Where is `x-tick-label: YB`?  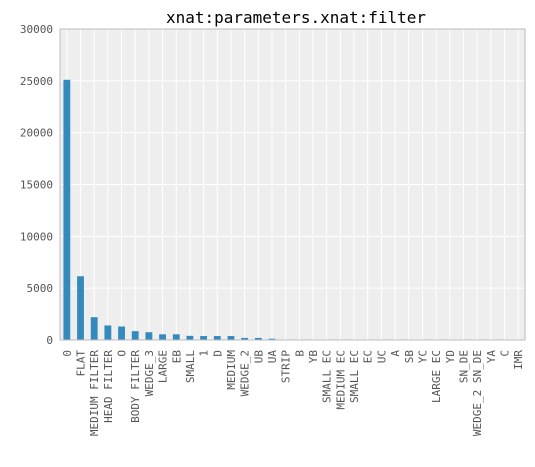
x-tick-label: YB is located at coordinates (313, 357).